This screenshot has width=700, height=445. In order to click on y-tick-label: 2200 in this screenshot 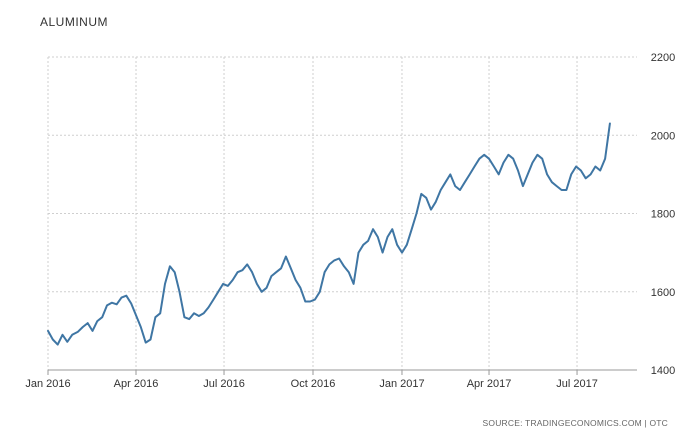, I will do `click(663, 58)`.